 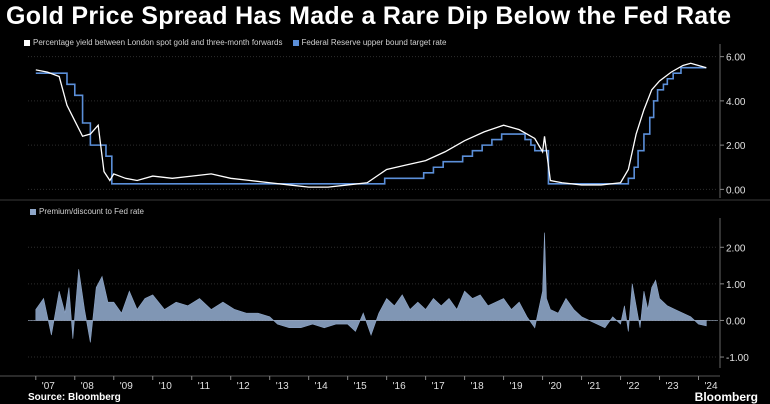 I want to click on x-tick-label: '12, so click(x=243, y=386).